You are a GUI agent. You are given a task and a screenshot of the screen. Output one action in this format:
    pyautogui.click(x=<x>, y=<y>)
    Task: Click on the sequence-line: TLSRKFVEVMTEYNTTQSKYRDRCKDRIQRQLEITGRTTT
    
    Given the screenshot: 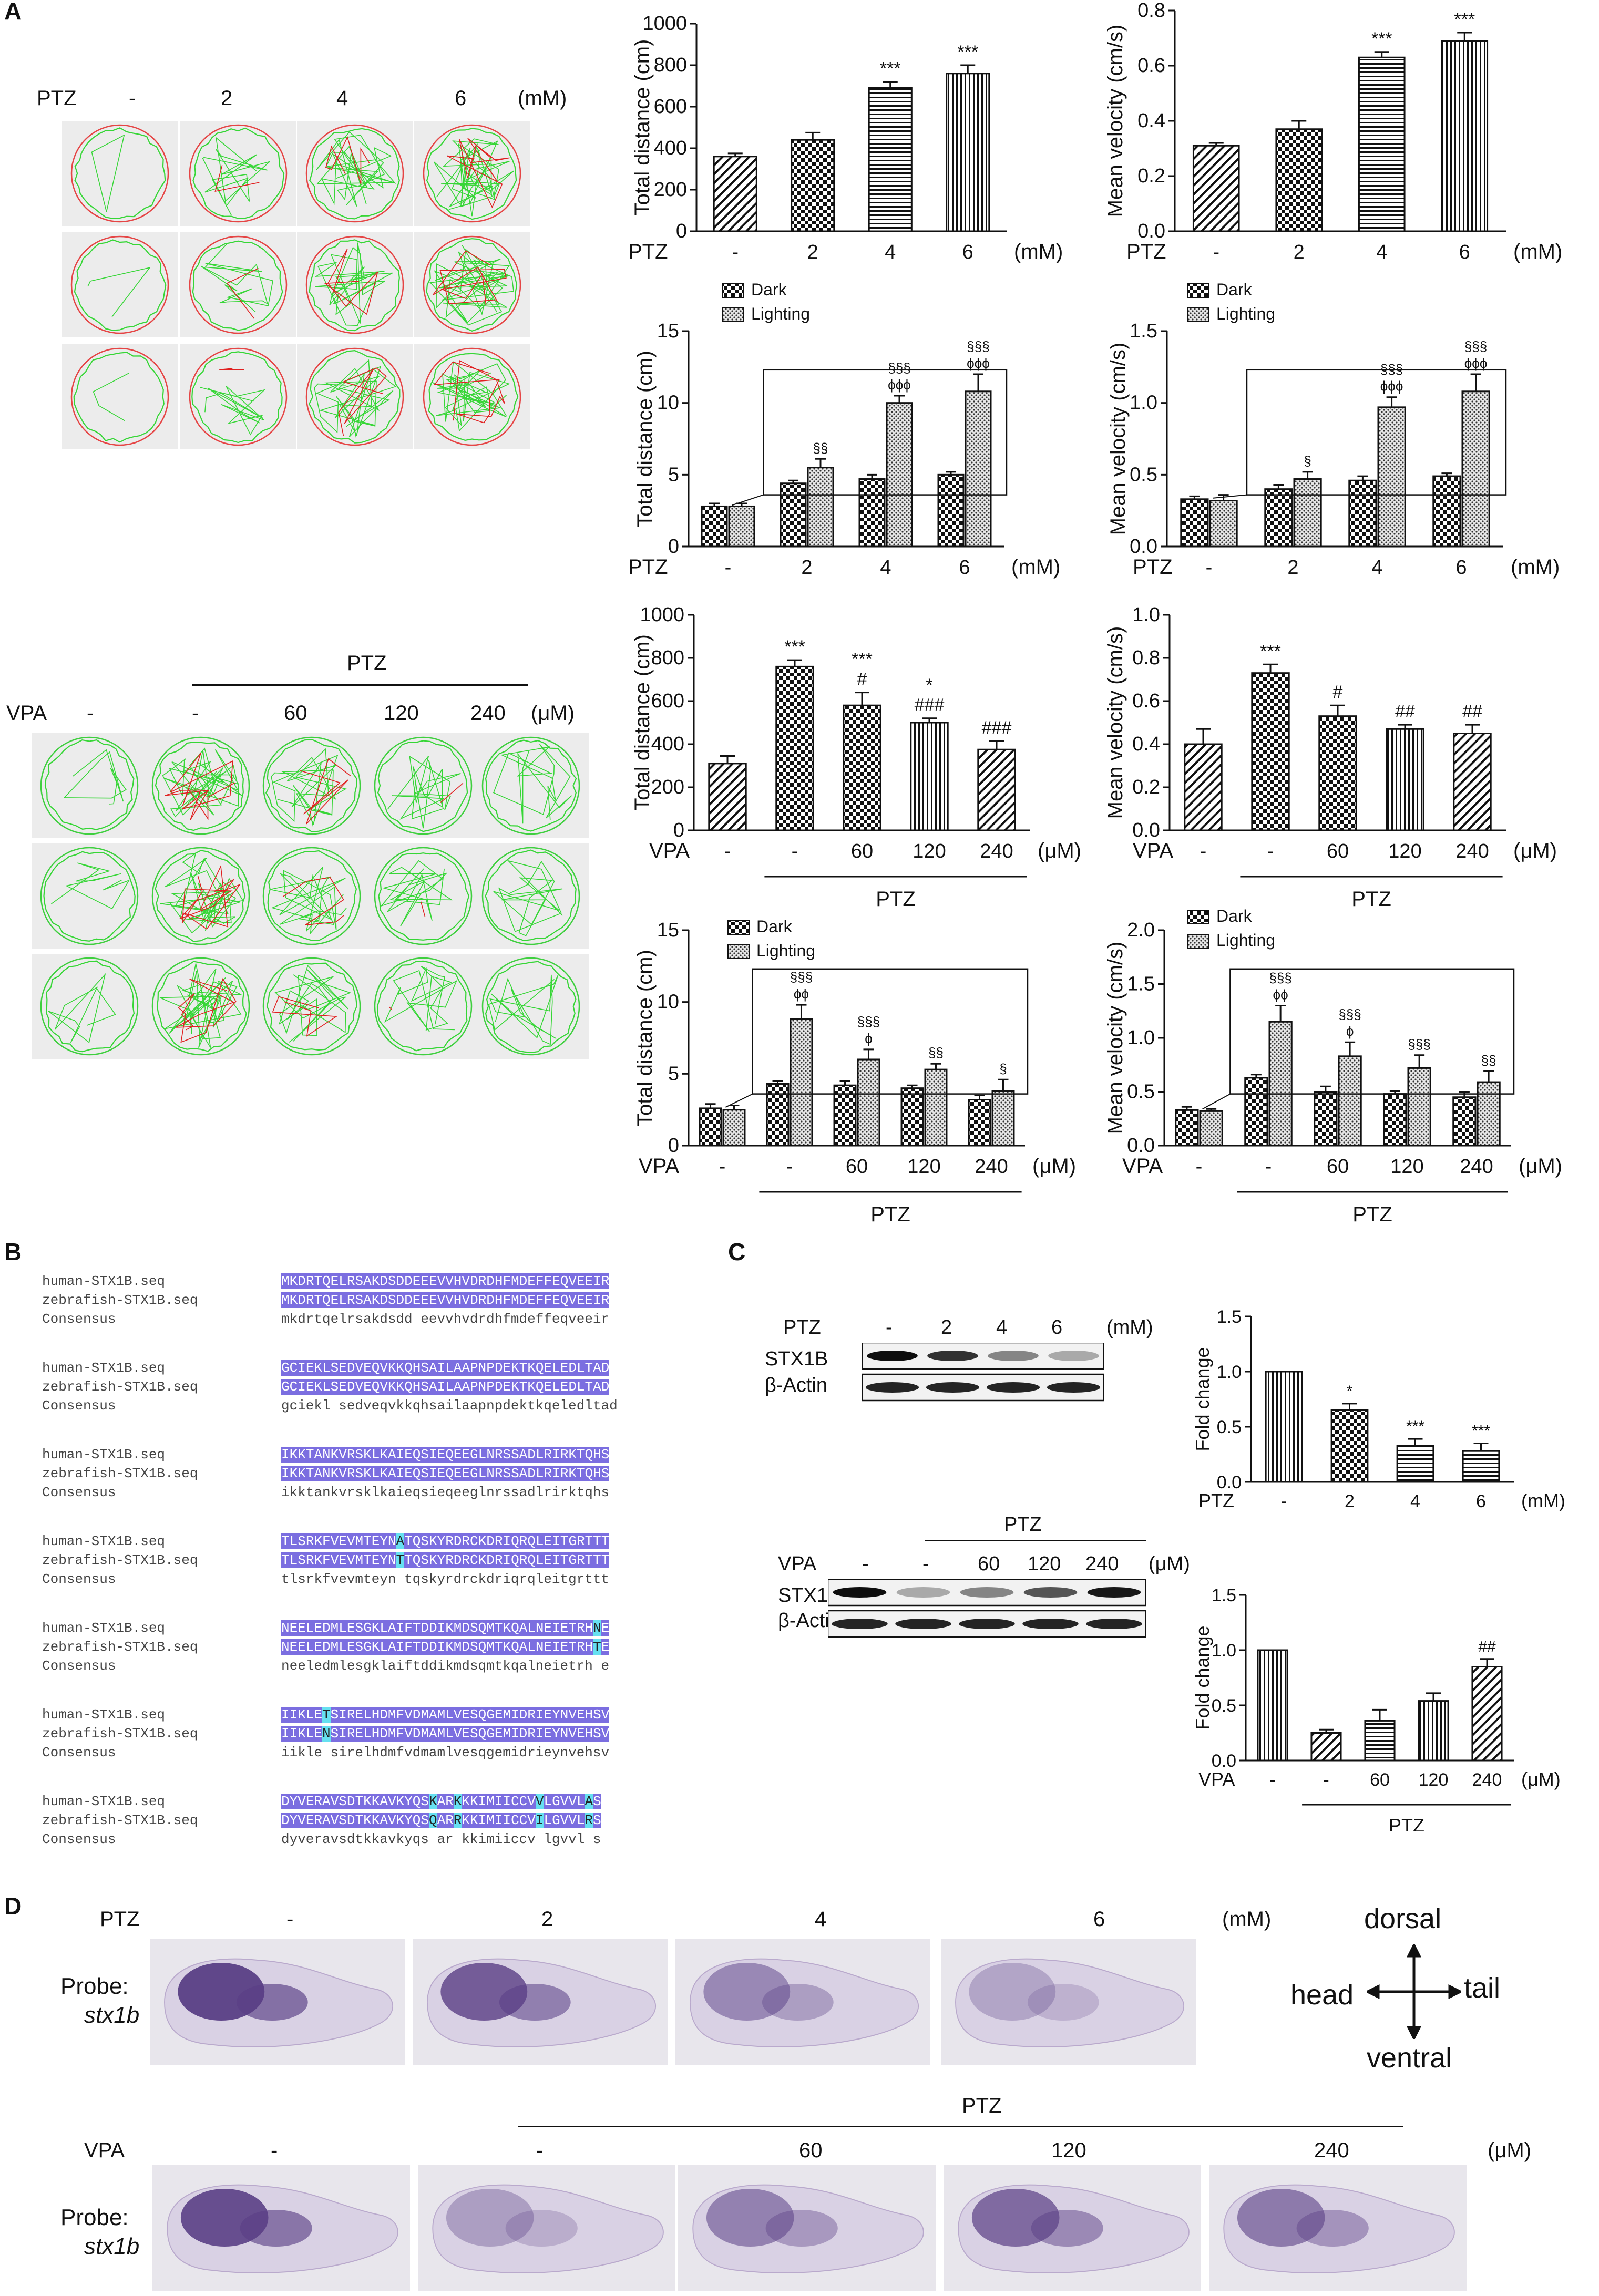 What is the action you would take?
    pyautogui.click(x=445, y=1560)
    